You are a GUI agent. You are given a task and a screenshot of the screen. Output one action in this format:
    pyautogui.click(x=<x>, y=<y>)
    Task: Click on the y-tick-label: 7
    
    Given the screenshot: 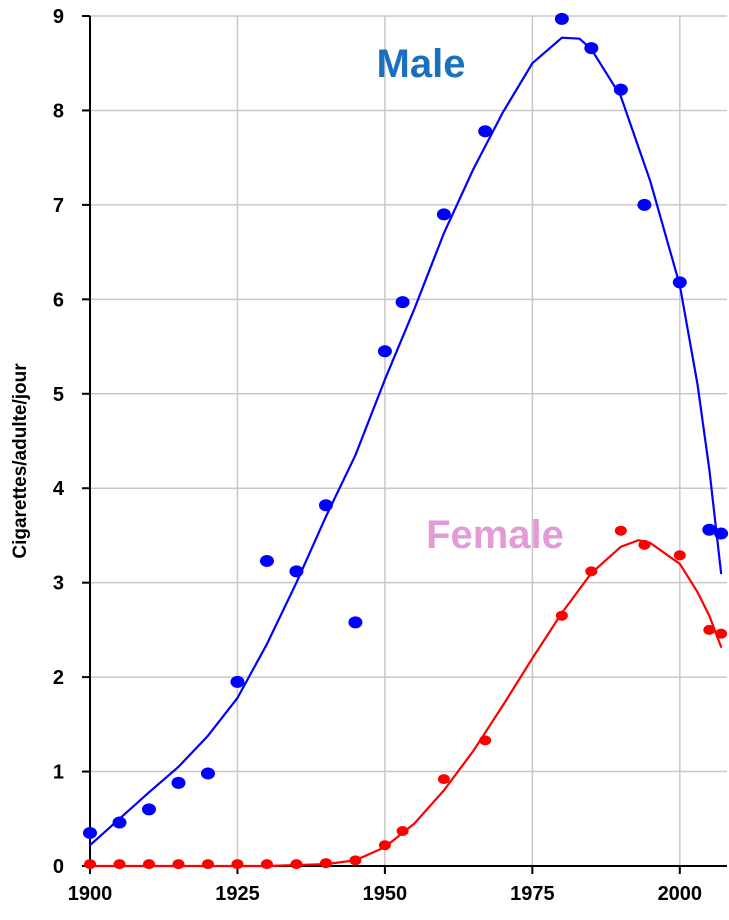 What is the action you would take?
    pyautogui.click(x=58, y=206)
    